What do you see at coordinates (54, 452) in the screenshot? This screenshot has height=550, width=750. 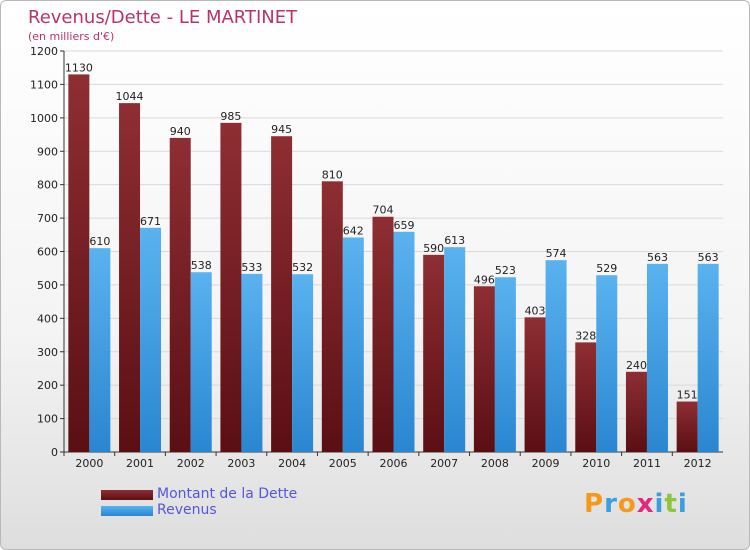 I see `y-tick-label: 0` at bounding box center [54, 452].